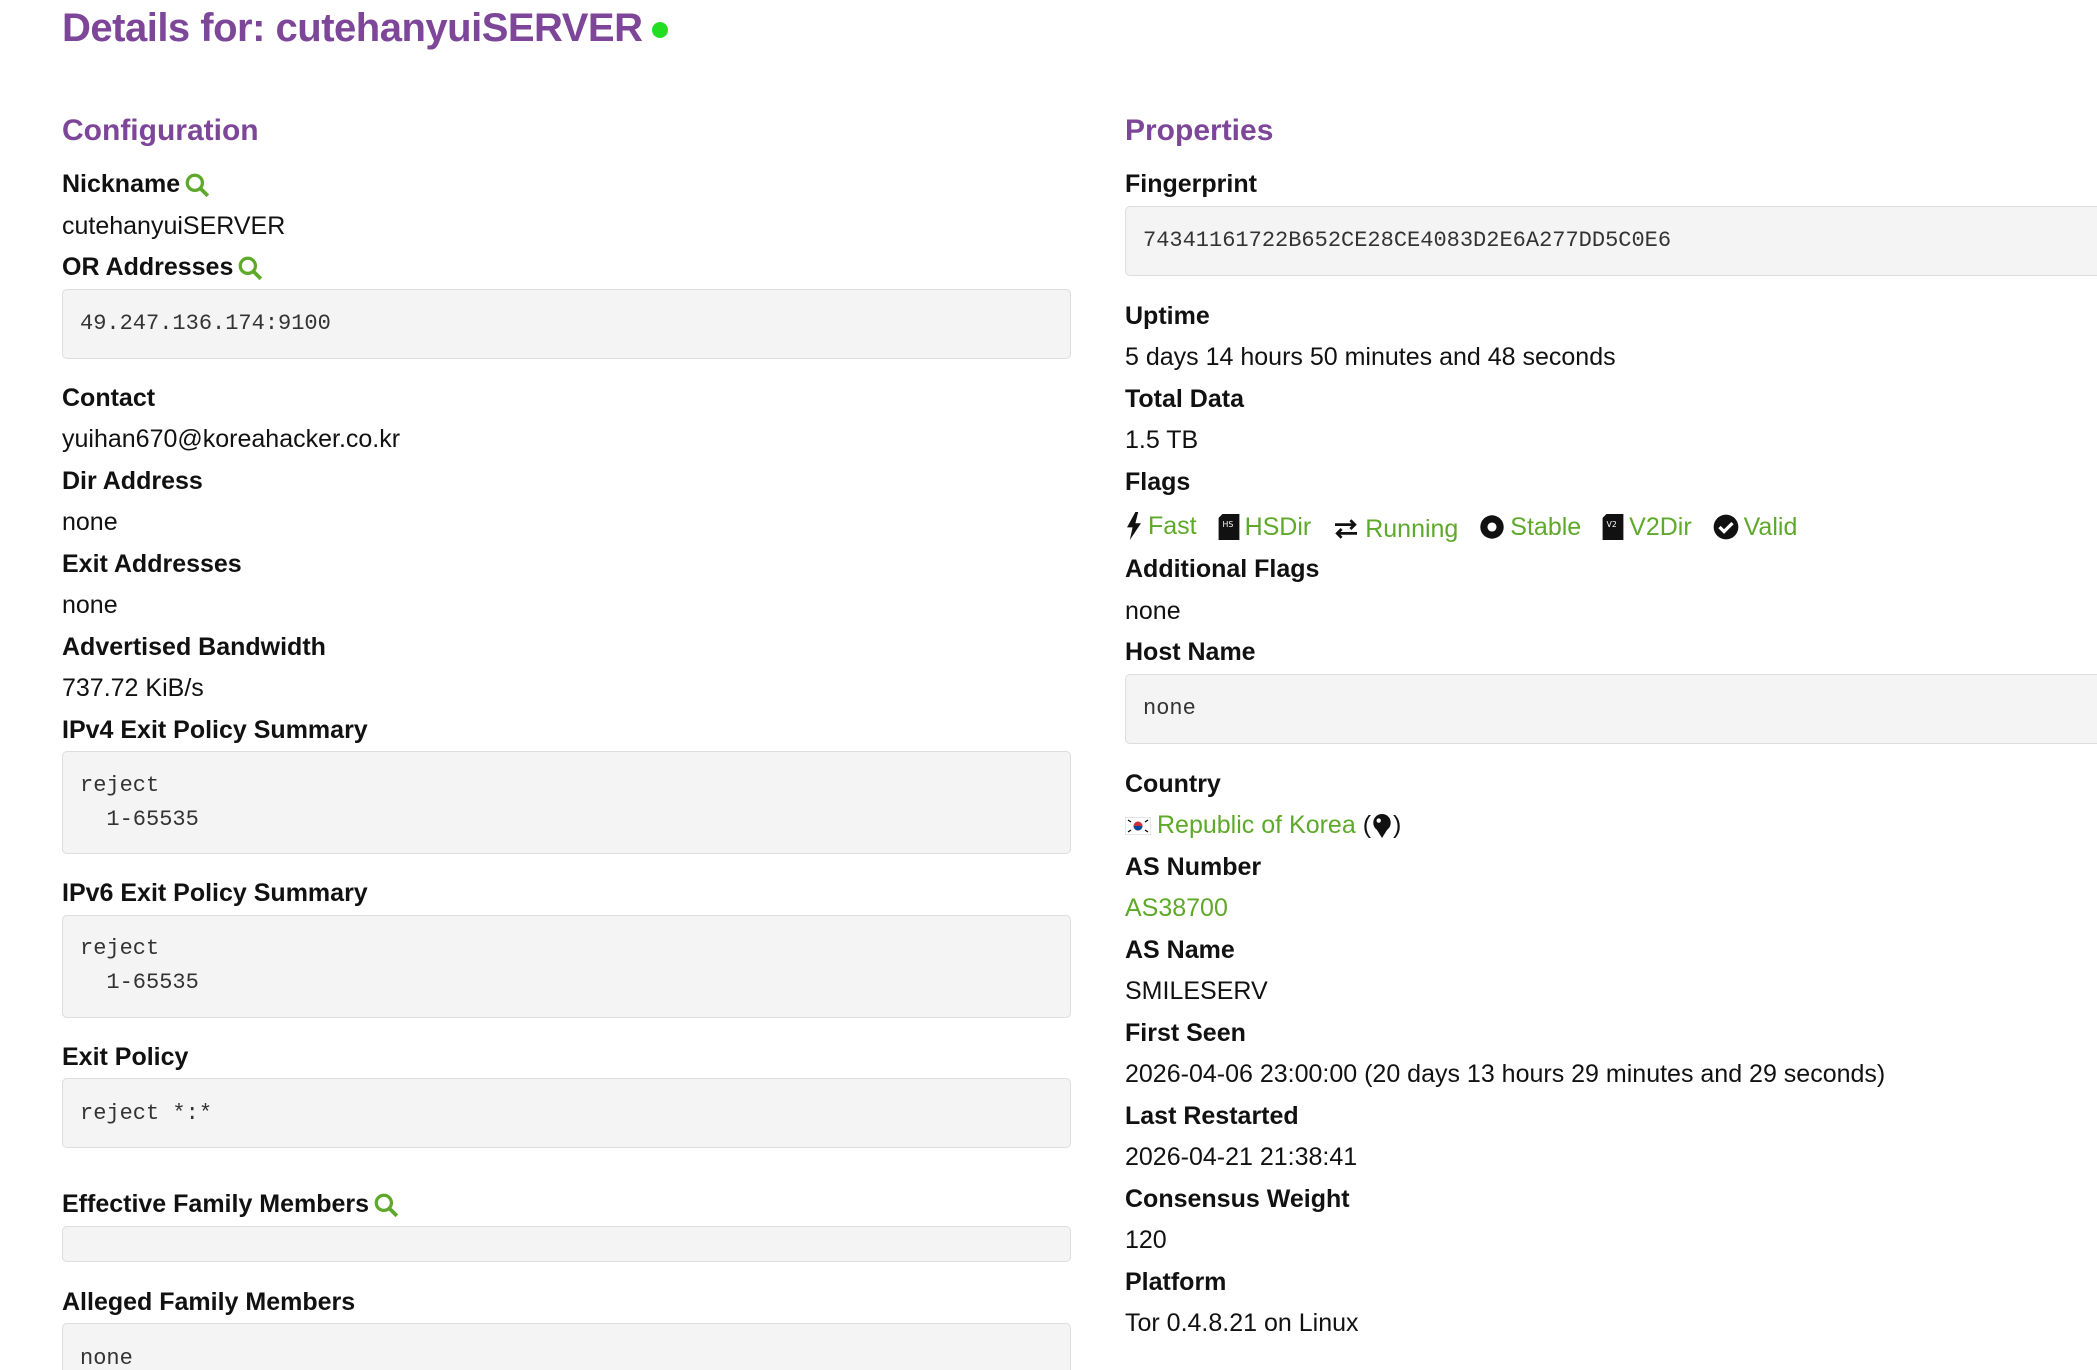  What do you see at coordinates (1647, 527) in the screenshot?
I see `flag-v2dir: V2 V2Dir` at bounding box center [1647, 527].